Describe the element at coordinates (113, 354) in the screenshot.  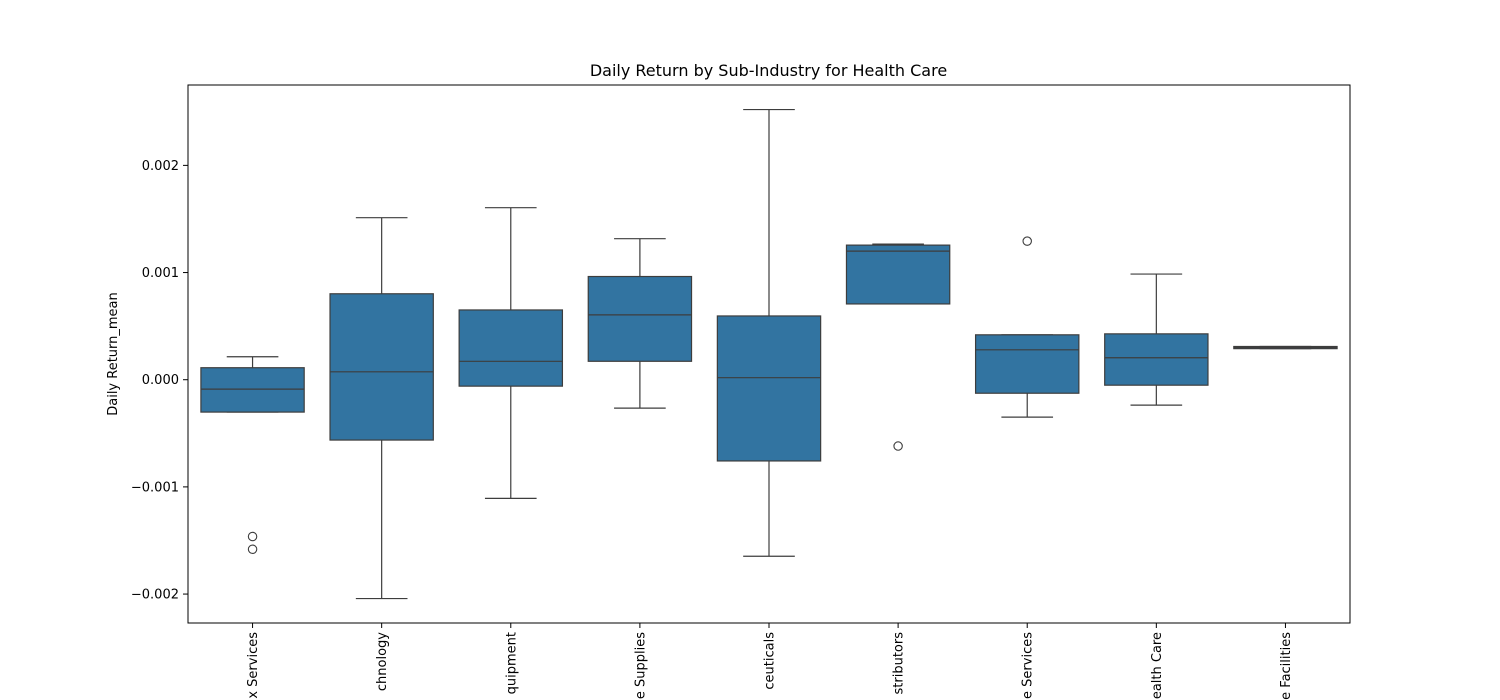
I see `y-axis-label: Daily Return_mean` at that location.